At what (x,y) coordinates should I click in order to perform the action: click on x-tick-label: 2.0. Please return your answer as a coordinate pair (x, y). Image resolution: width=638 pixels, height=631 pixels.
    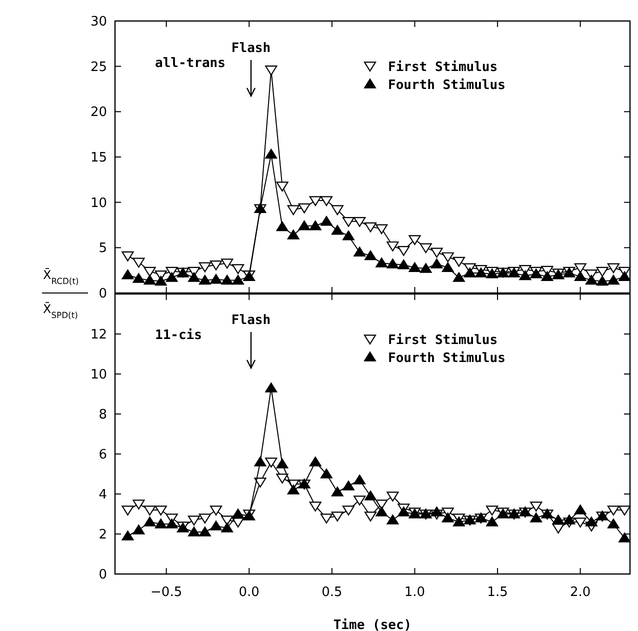
    Looking at the image, I should click on (580, 592).